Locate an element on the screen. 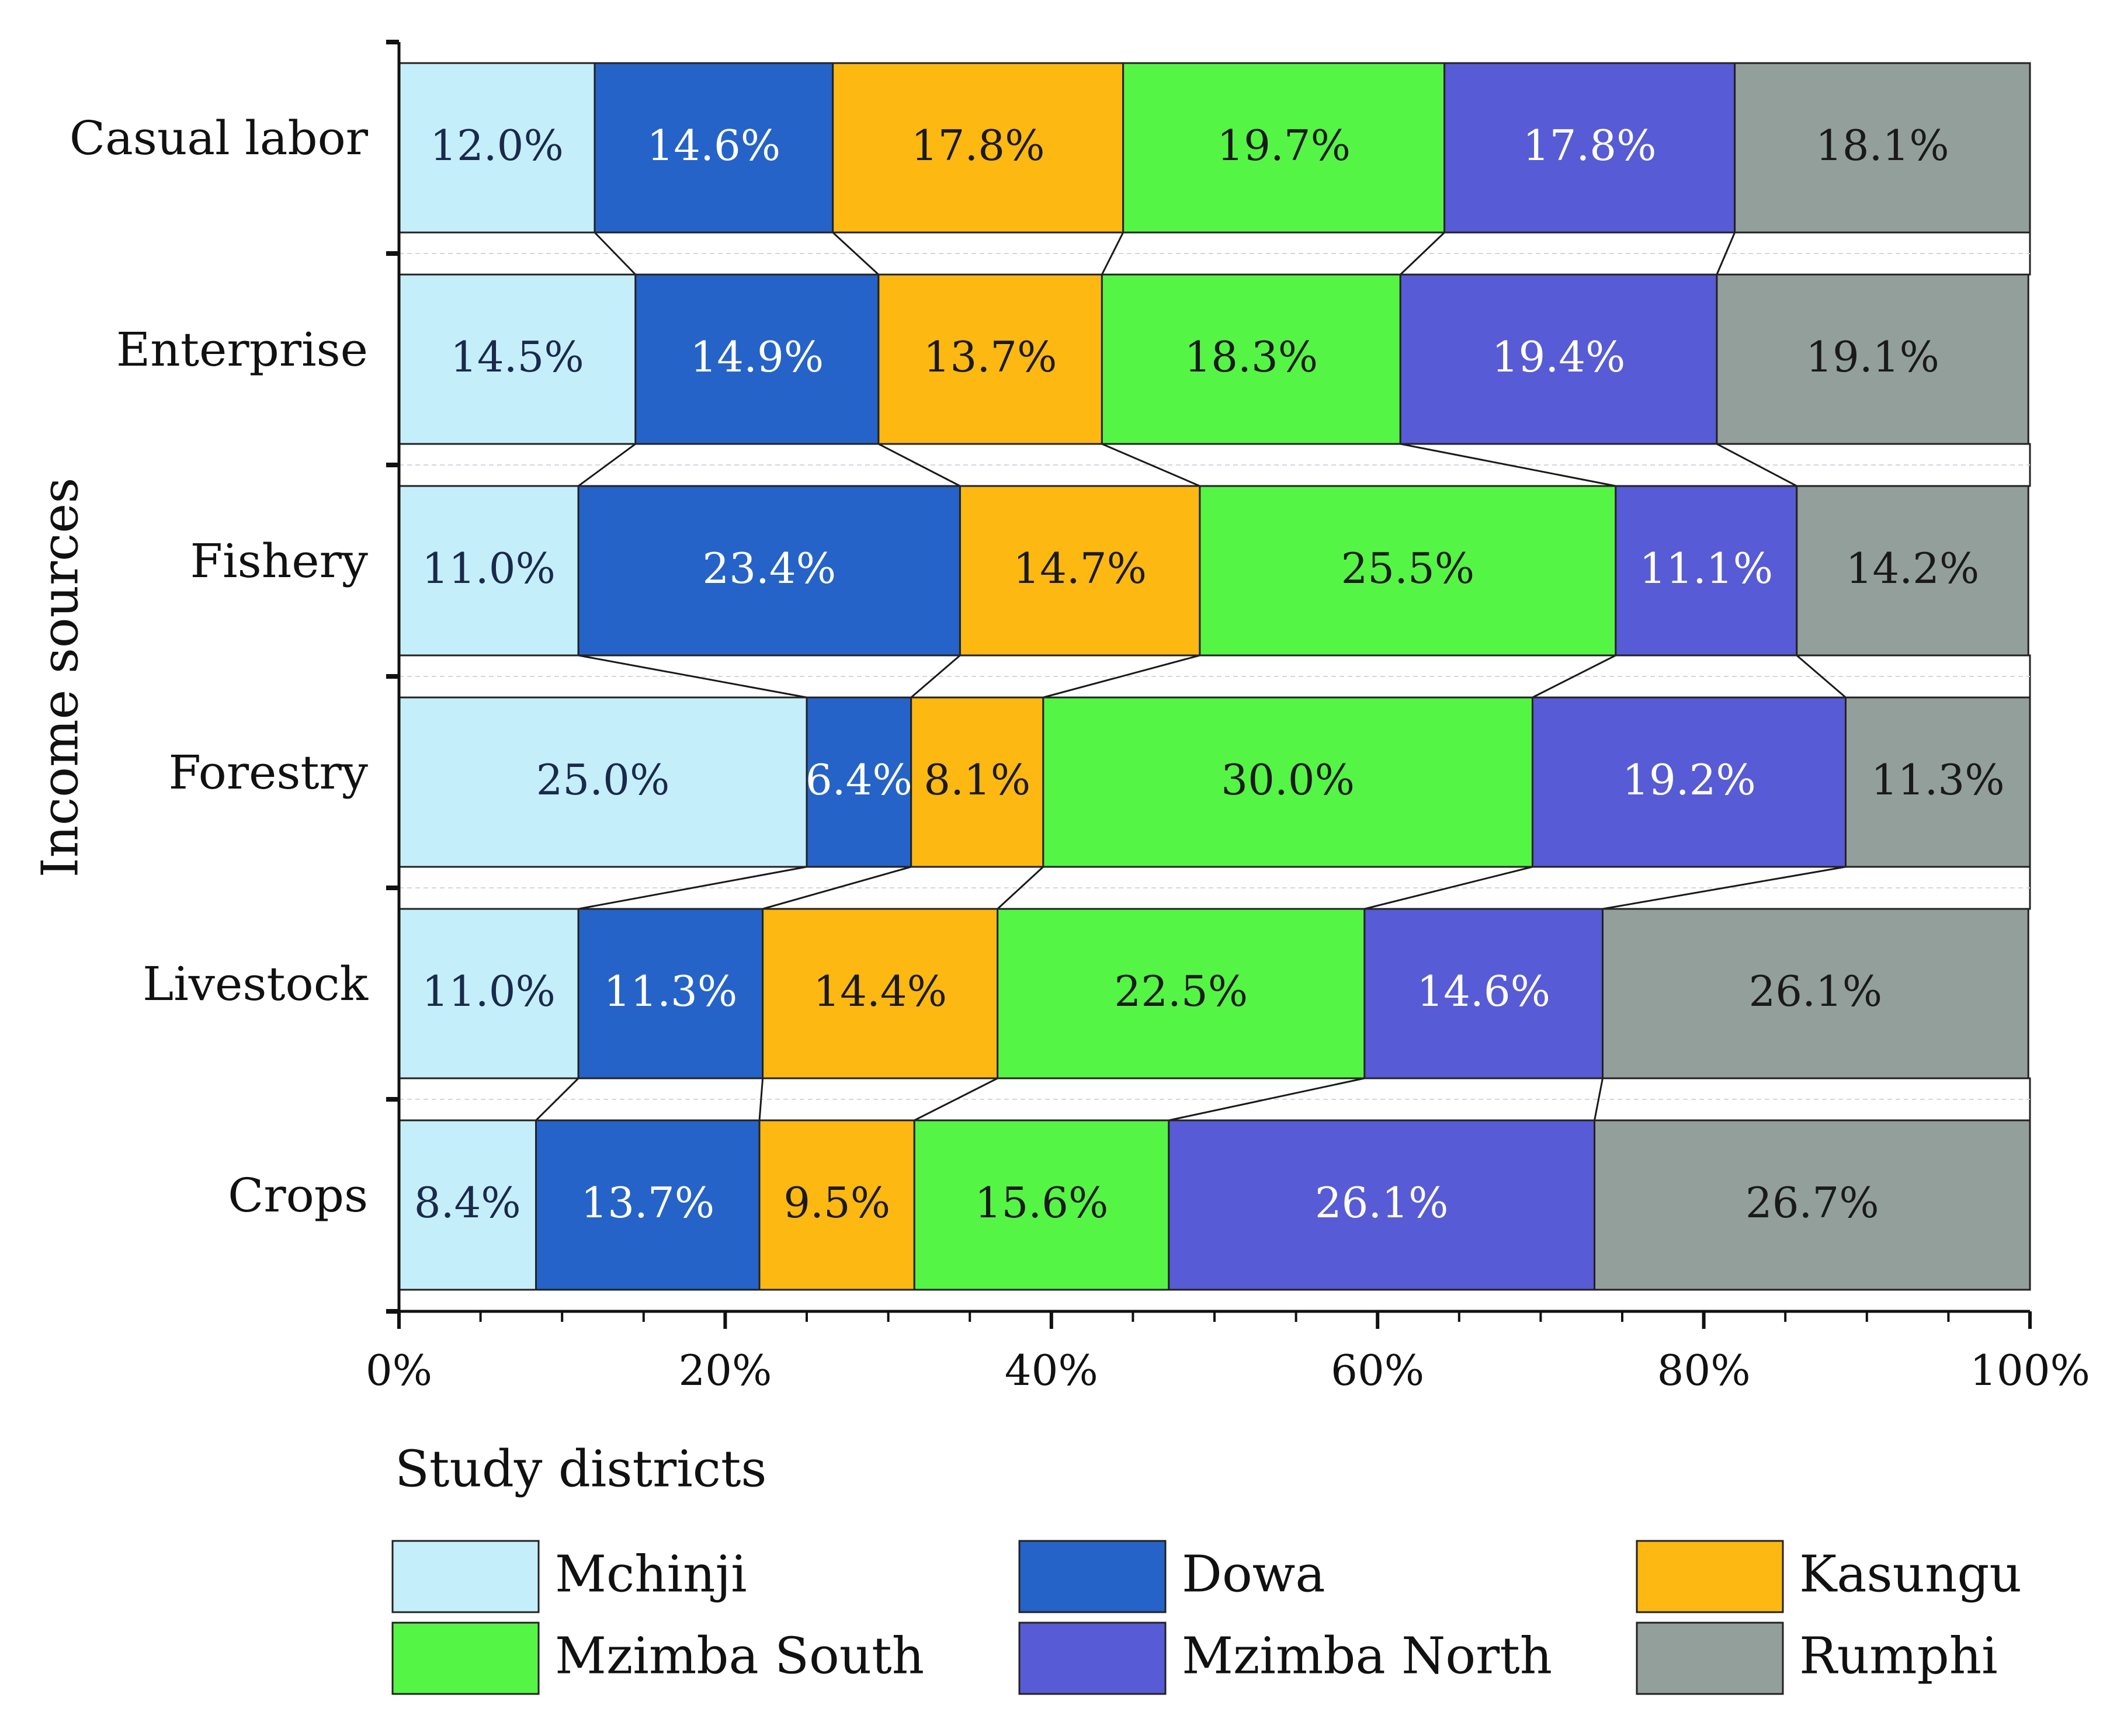 The height and width of the screenshot is (1736, 2110). data-label: 13.7% is located at coordinates (647, 1202).